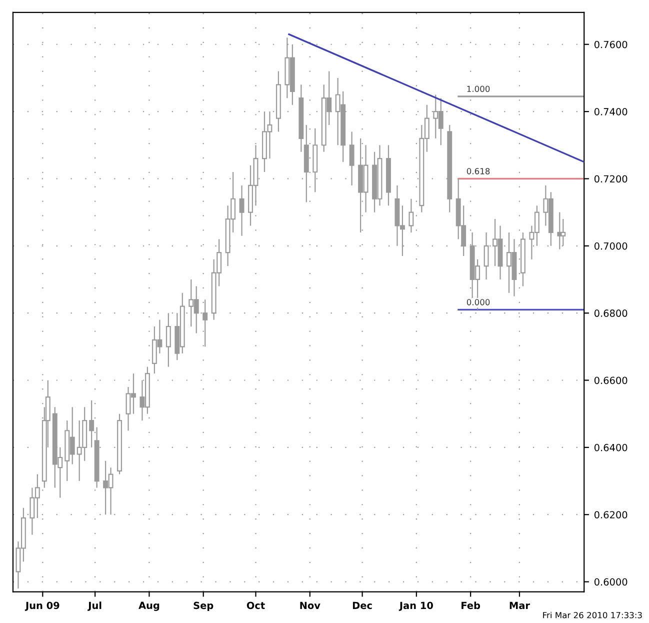 The image size is (649, 623). Describe the element at coordinates (415, 606) in the screenshot. I see `x-tick-label: Jan 10` at that location.